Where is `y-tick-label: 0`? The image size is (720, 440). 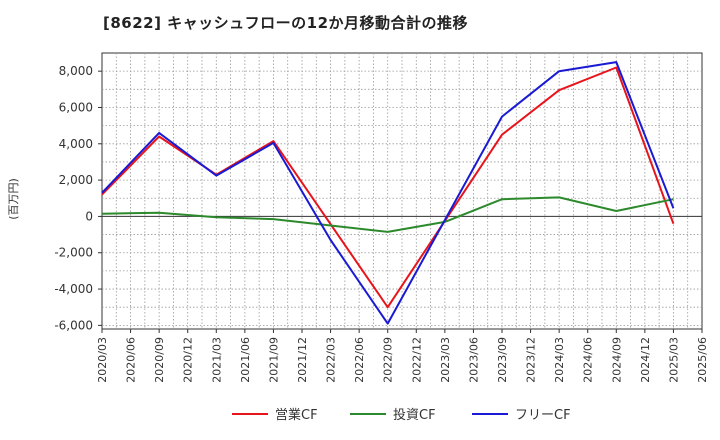
y-tick-label: 0 is located at coordinates (89, 216).